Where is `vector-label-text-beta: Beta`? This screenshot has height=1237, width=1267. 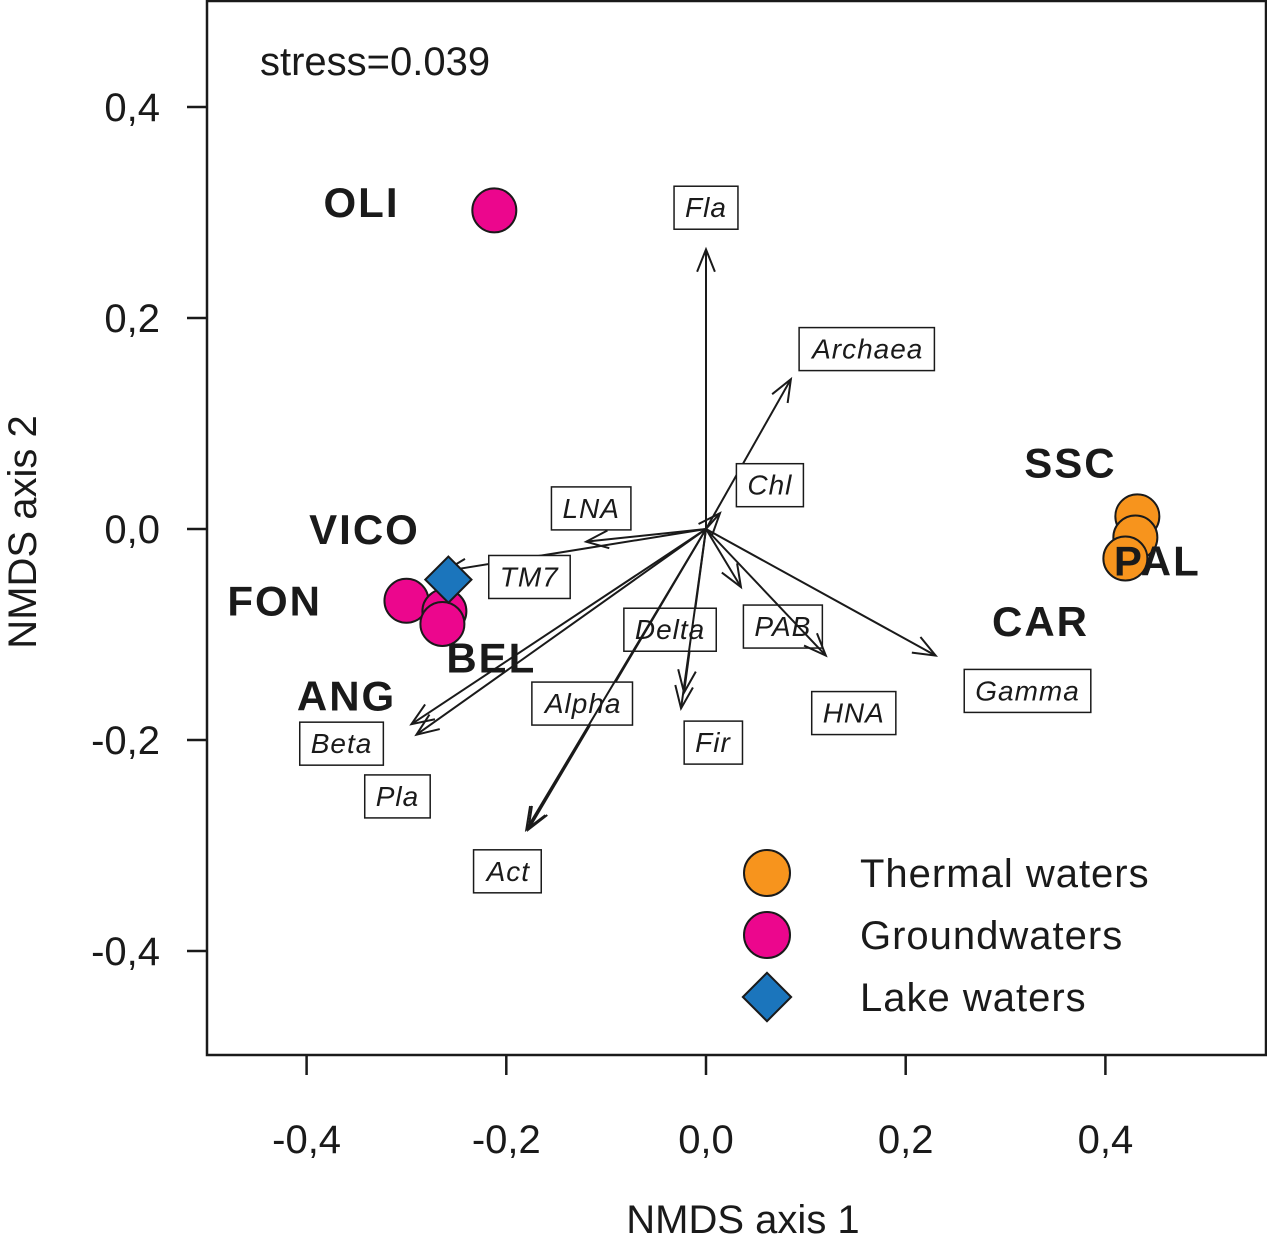
vector-label-text-beta: Beta is located at coordinates (342, 743).